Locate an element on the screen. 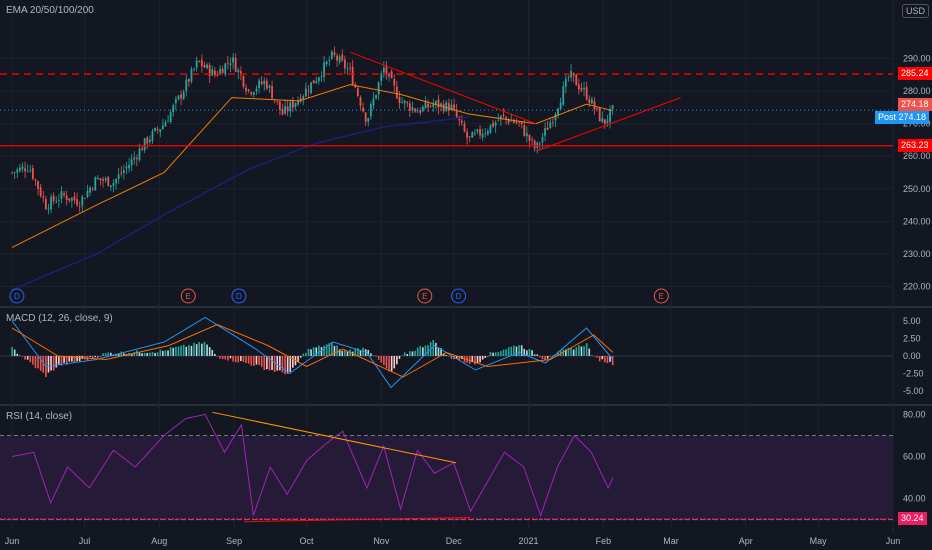 Image resolution: width=932 pixels, height=550 pixels. rsi-tick-label: 80.00 is located at coordinates (914, 414).